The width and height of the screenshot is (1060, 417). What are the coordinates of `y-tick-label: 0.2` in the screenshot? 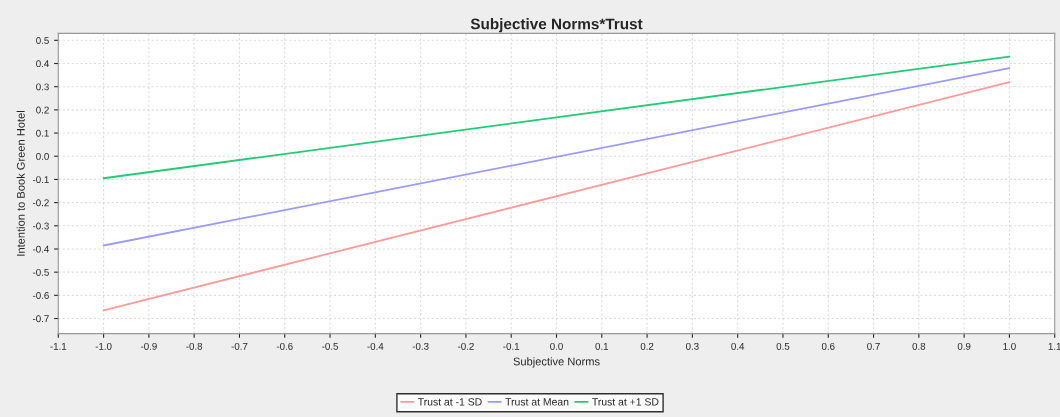 It's located at (42, 110).